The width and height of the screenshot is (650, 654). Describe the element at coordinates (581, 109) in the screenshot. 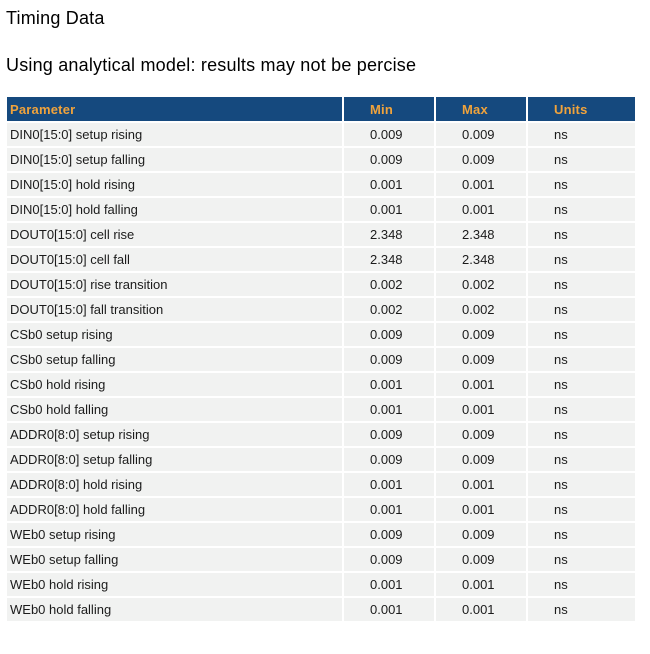

I see `col-header-units: Units` at that location.